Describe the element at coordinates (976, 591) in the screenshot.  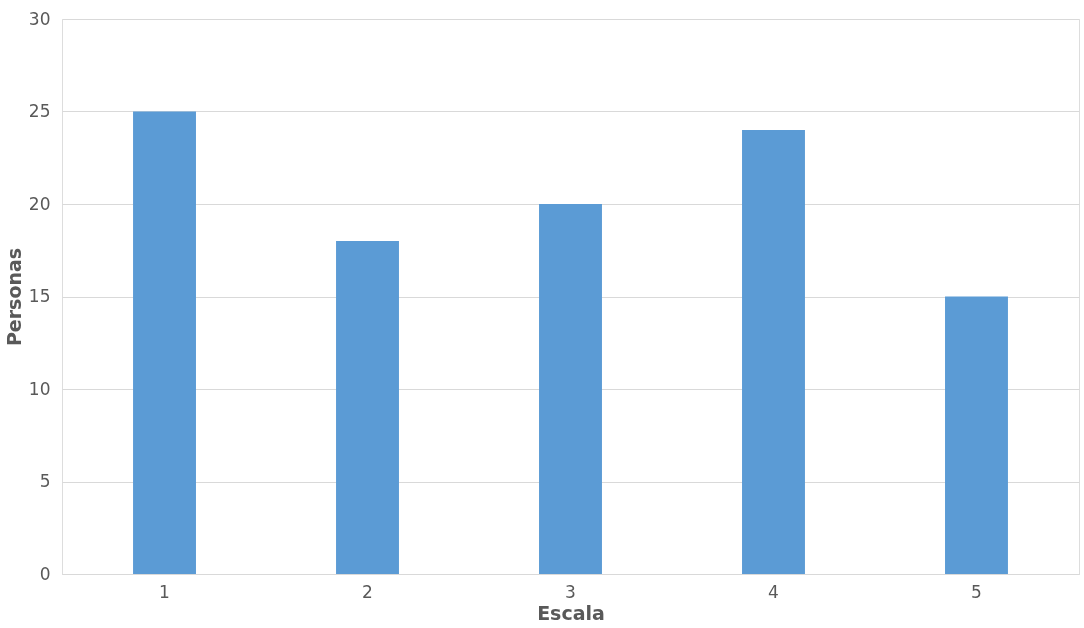
I see `x-tick-label: 5` at that location.